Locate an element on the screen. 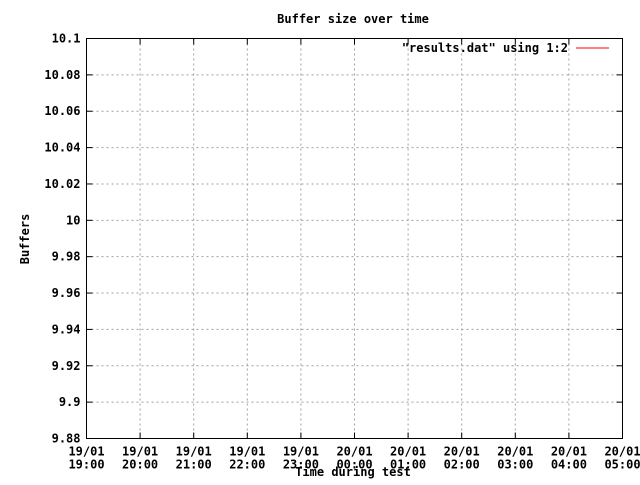 This screenshot has height=485, width=640. y-tick-label: 9.88 is located at coordinates (66, 439).